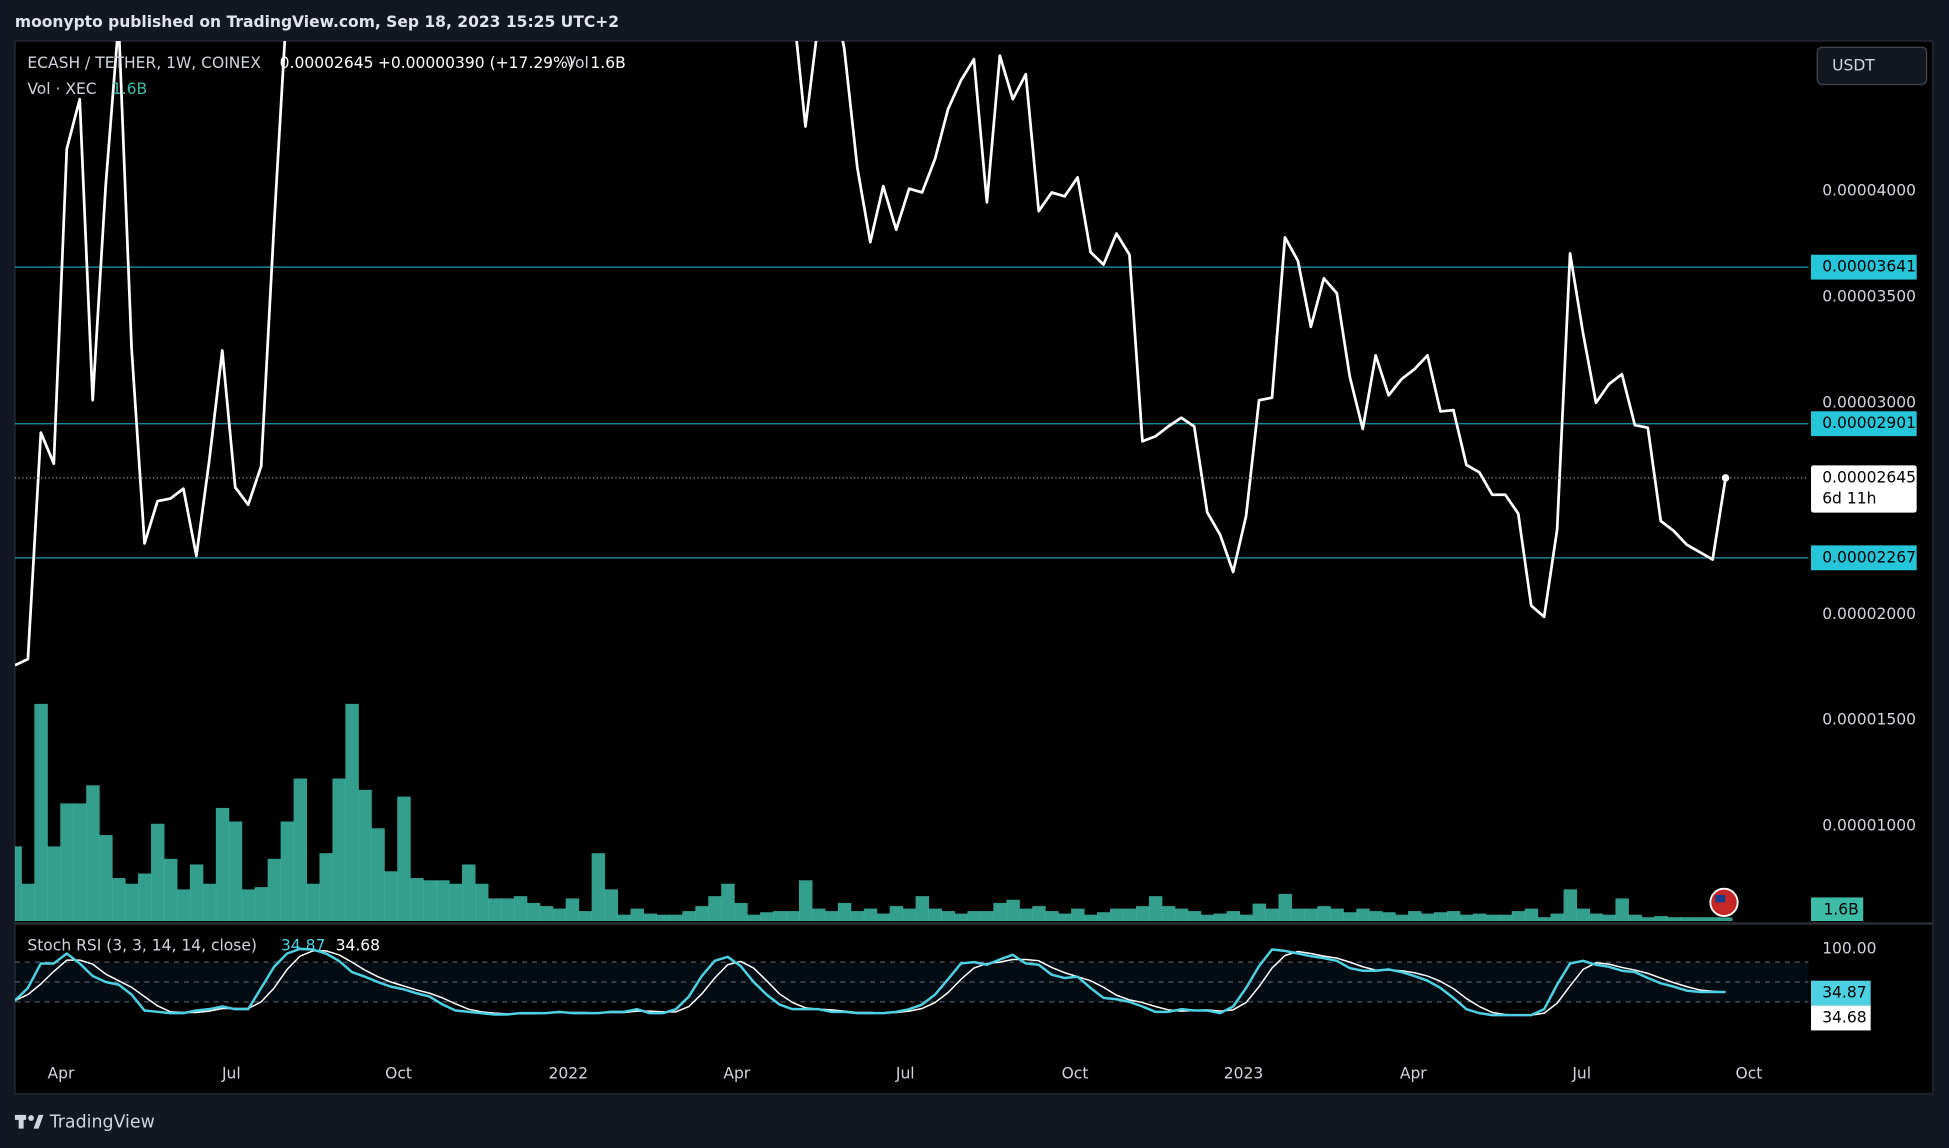  I want to click on stoch-value-label: 34.68, so click(1844, 1017).